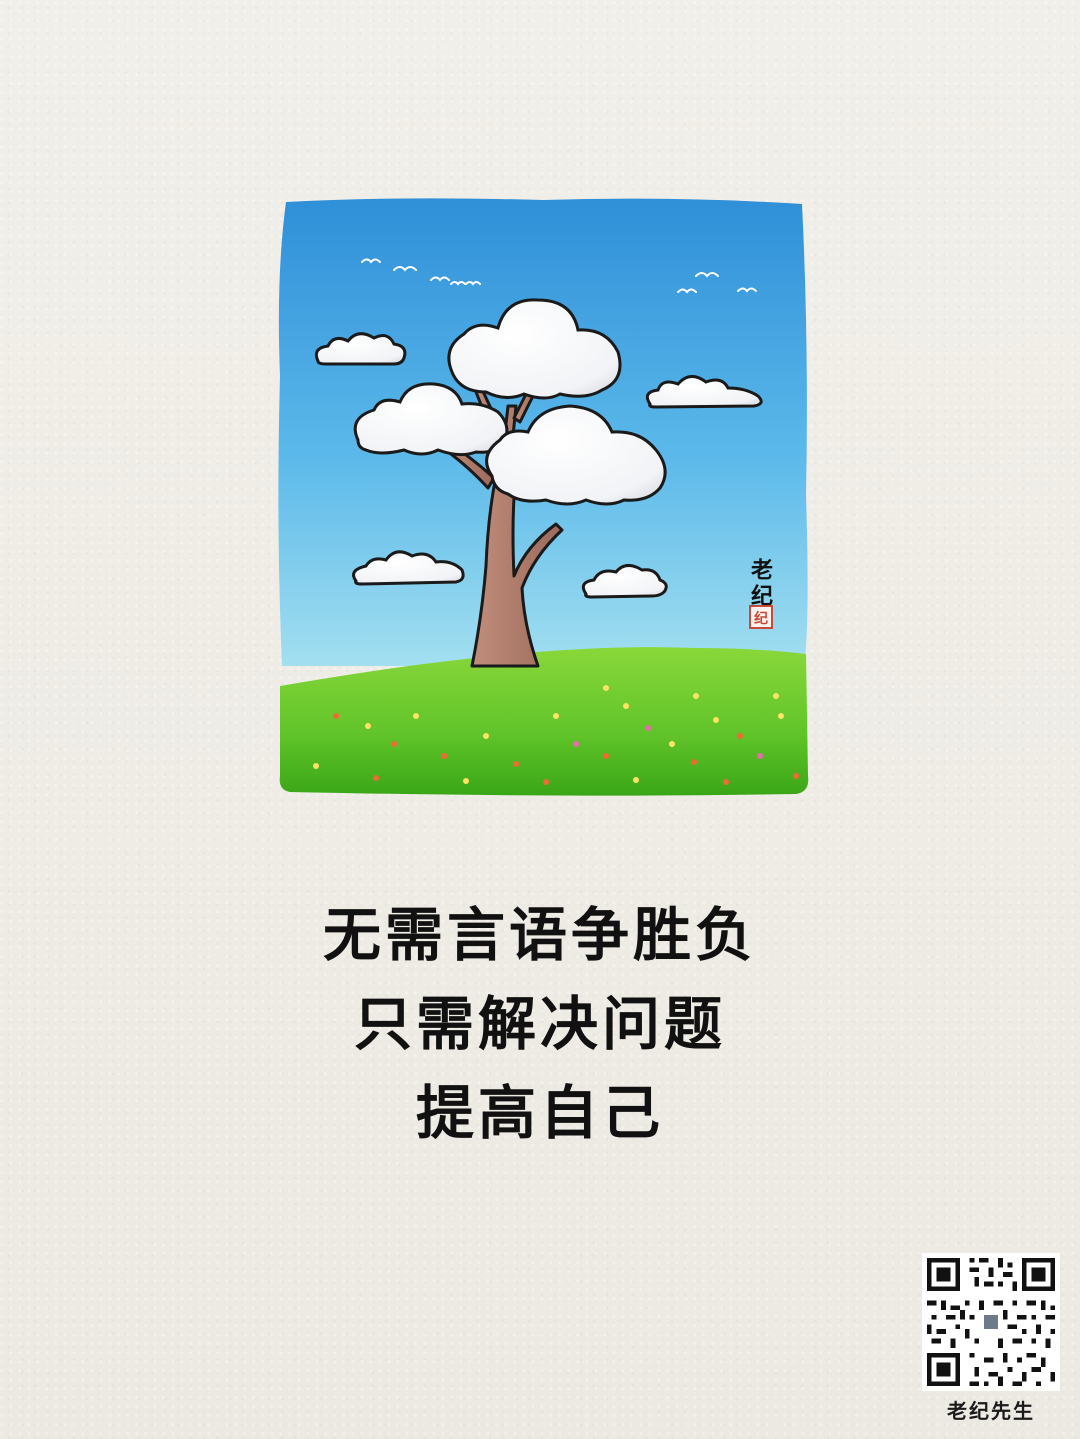  I want to click on qr-code-icon, so click(991, 1322).